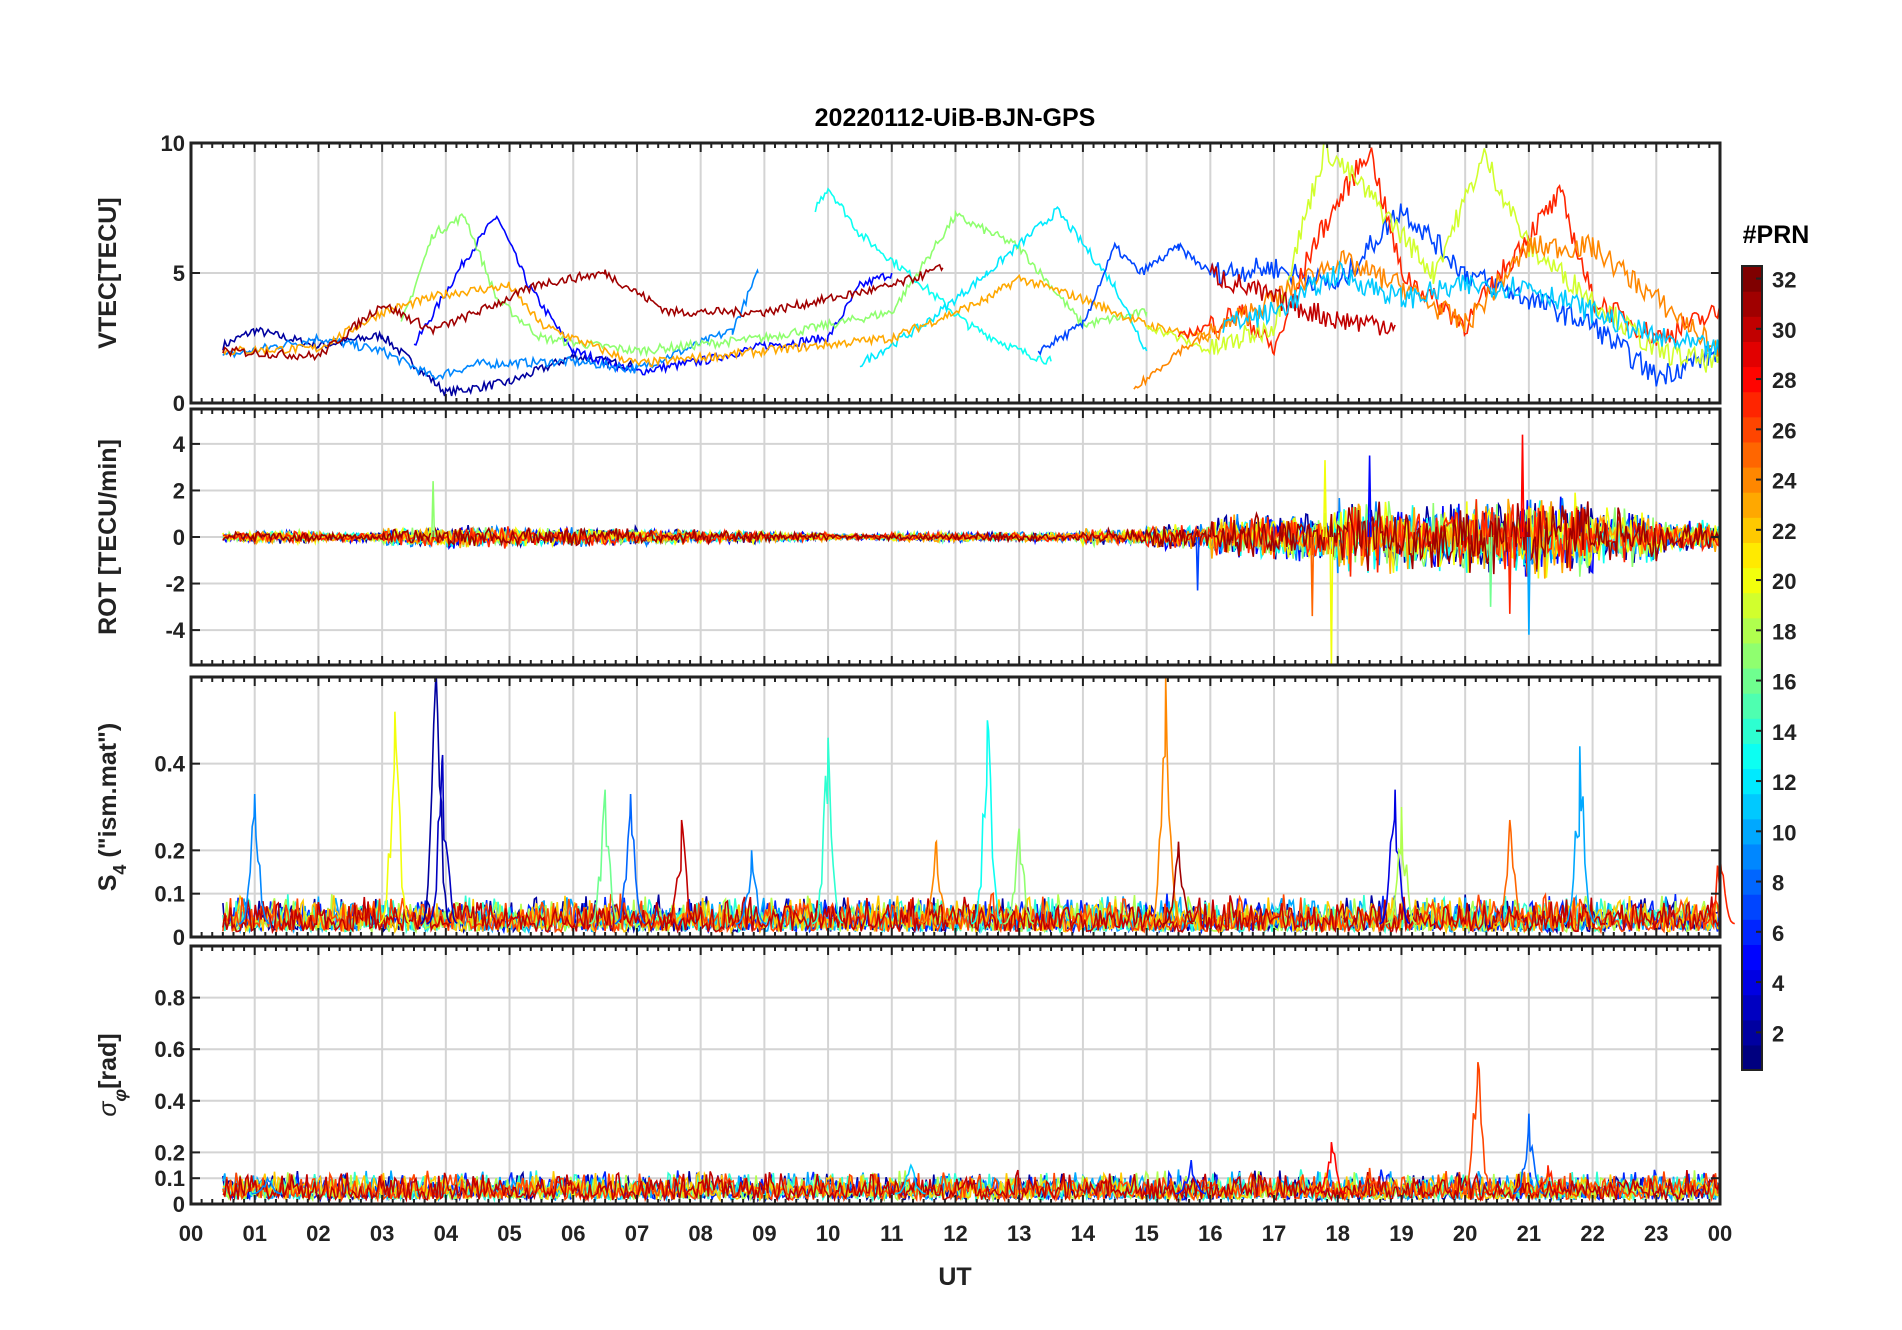 The width and height of the screenshot is (1902, 1330). What do you see at coordinates (382, 1233) in the screenshot?
I see `x-tick-label: 03` at bounding box center [382, 1233].